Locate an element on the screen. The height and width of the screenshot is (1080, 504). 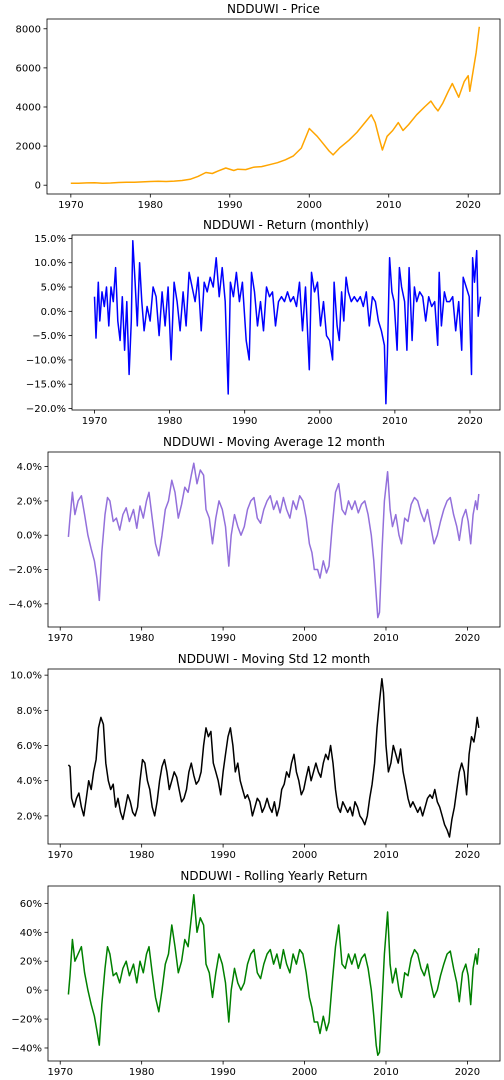
y-tick-label: −10.0% is located at coordinates (46, 360).